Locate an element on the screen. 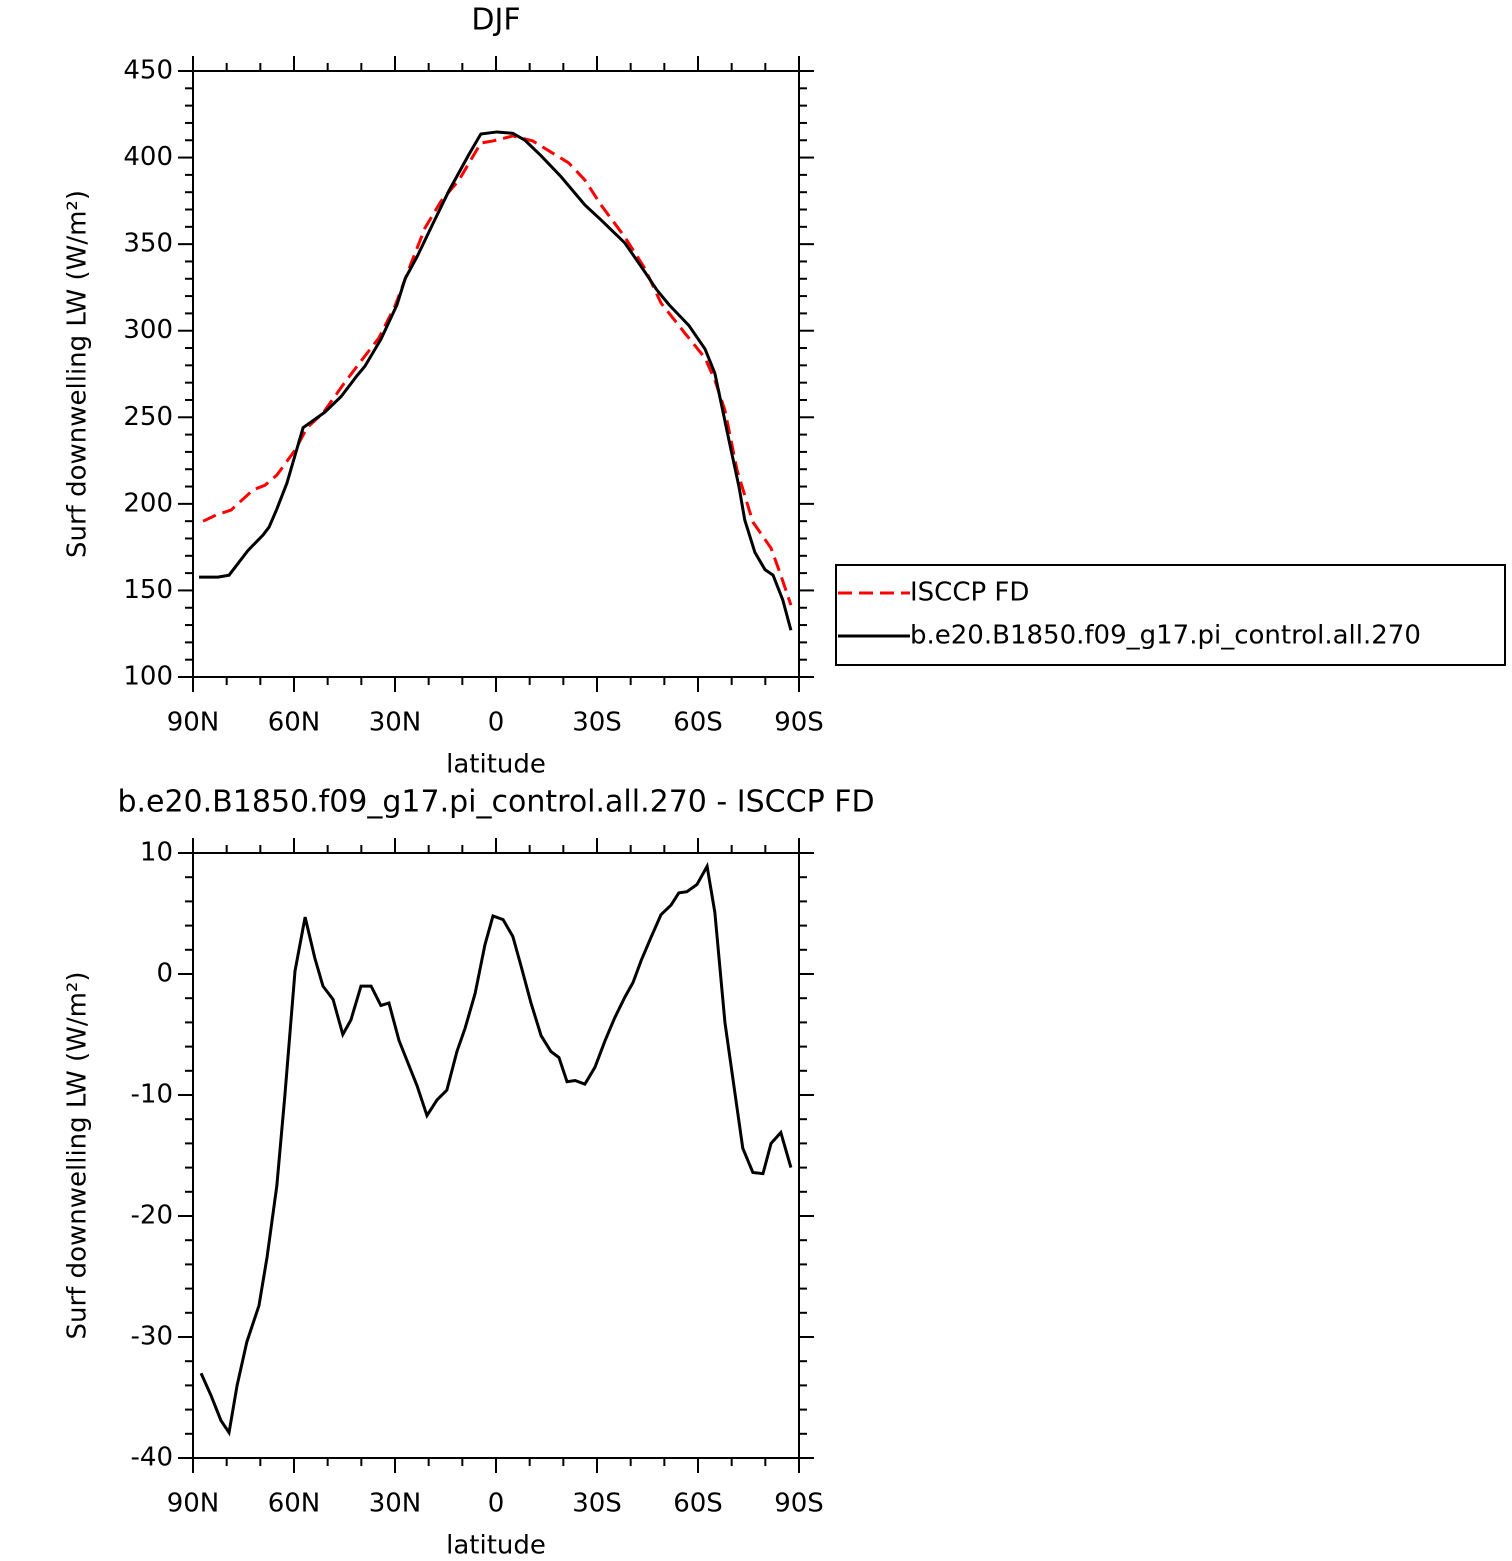  legend-label: b.e20.B1850.f09_g17.pi_control.all.270 is located at coordinates (1165, 636).